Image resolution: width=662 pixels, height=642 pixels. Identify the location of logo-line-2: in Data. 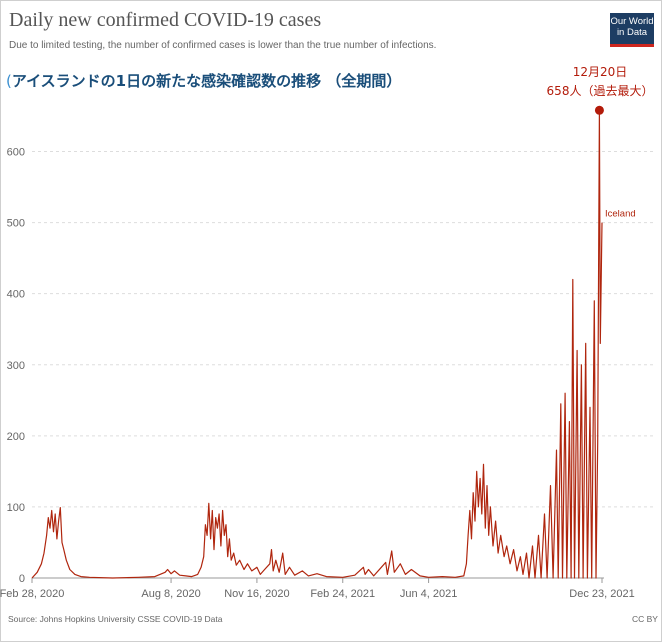
(632, 32).